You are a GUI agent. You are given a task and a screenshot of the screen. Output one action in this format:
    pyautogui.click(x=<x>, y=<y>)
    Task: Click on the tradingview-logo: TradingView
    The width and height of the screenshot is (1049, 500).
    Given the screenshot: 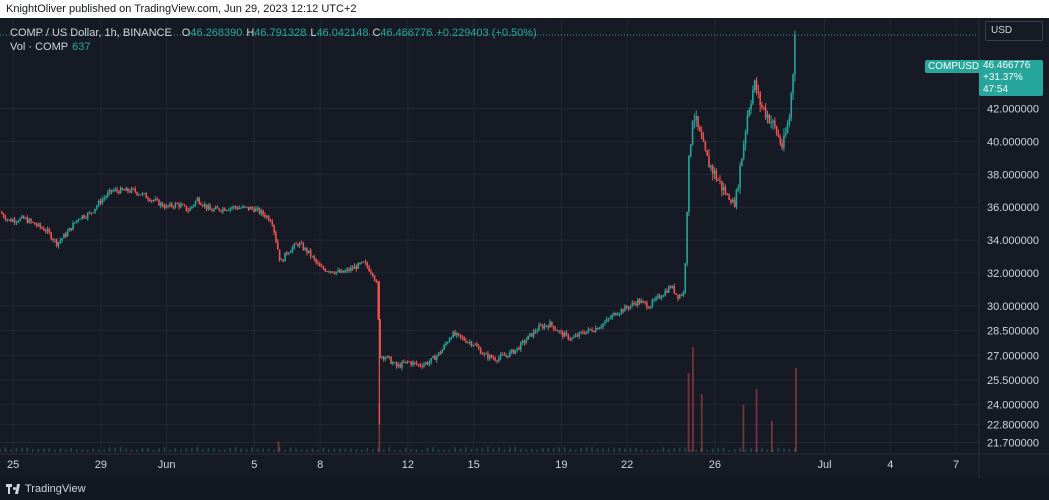 What is the action you would take?
    pyautogui.click(x=46, y=489)
    